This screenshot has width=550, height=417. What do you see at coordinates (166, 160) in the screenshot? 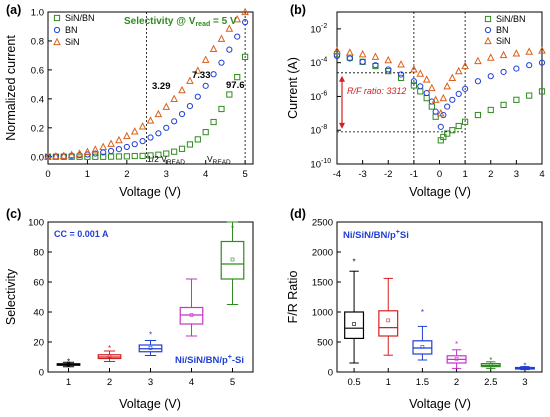
I see `half-vread-label: 1/2 VREAD` at bounding box center [166, 160].